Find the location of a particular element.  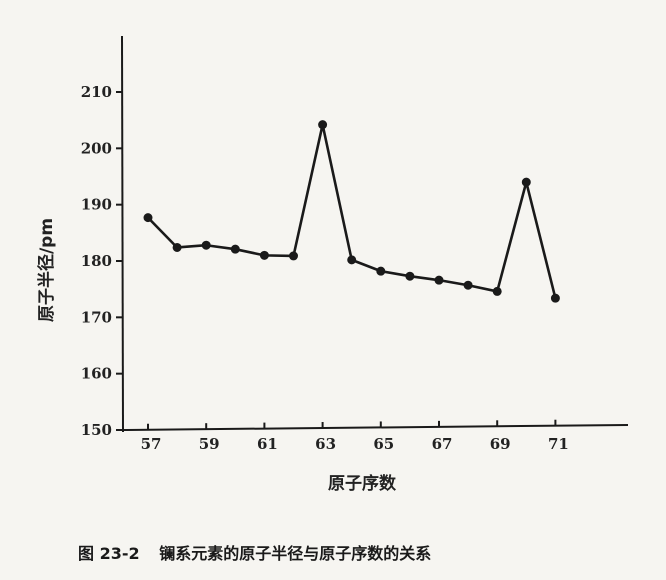

y-tick-label: 180 is located at coordinates (96, 261).